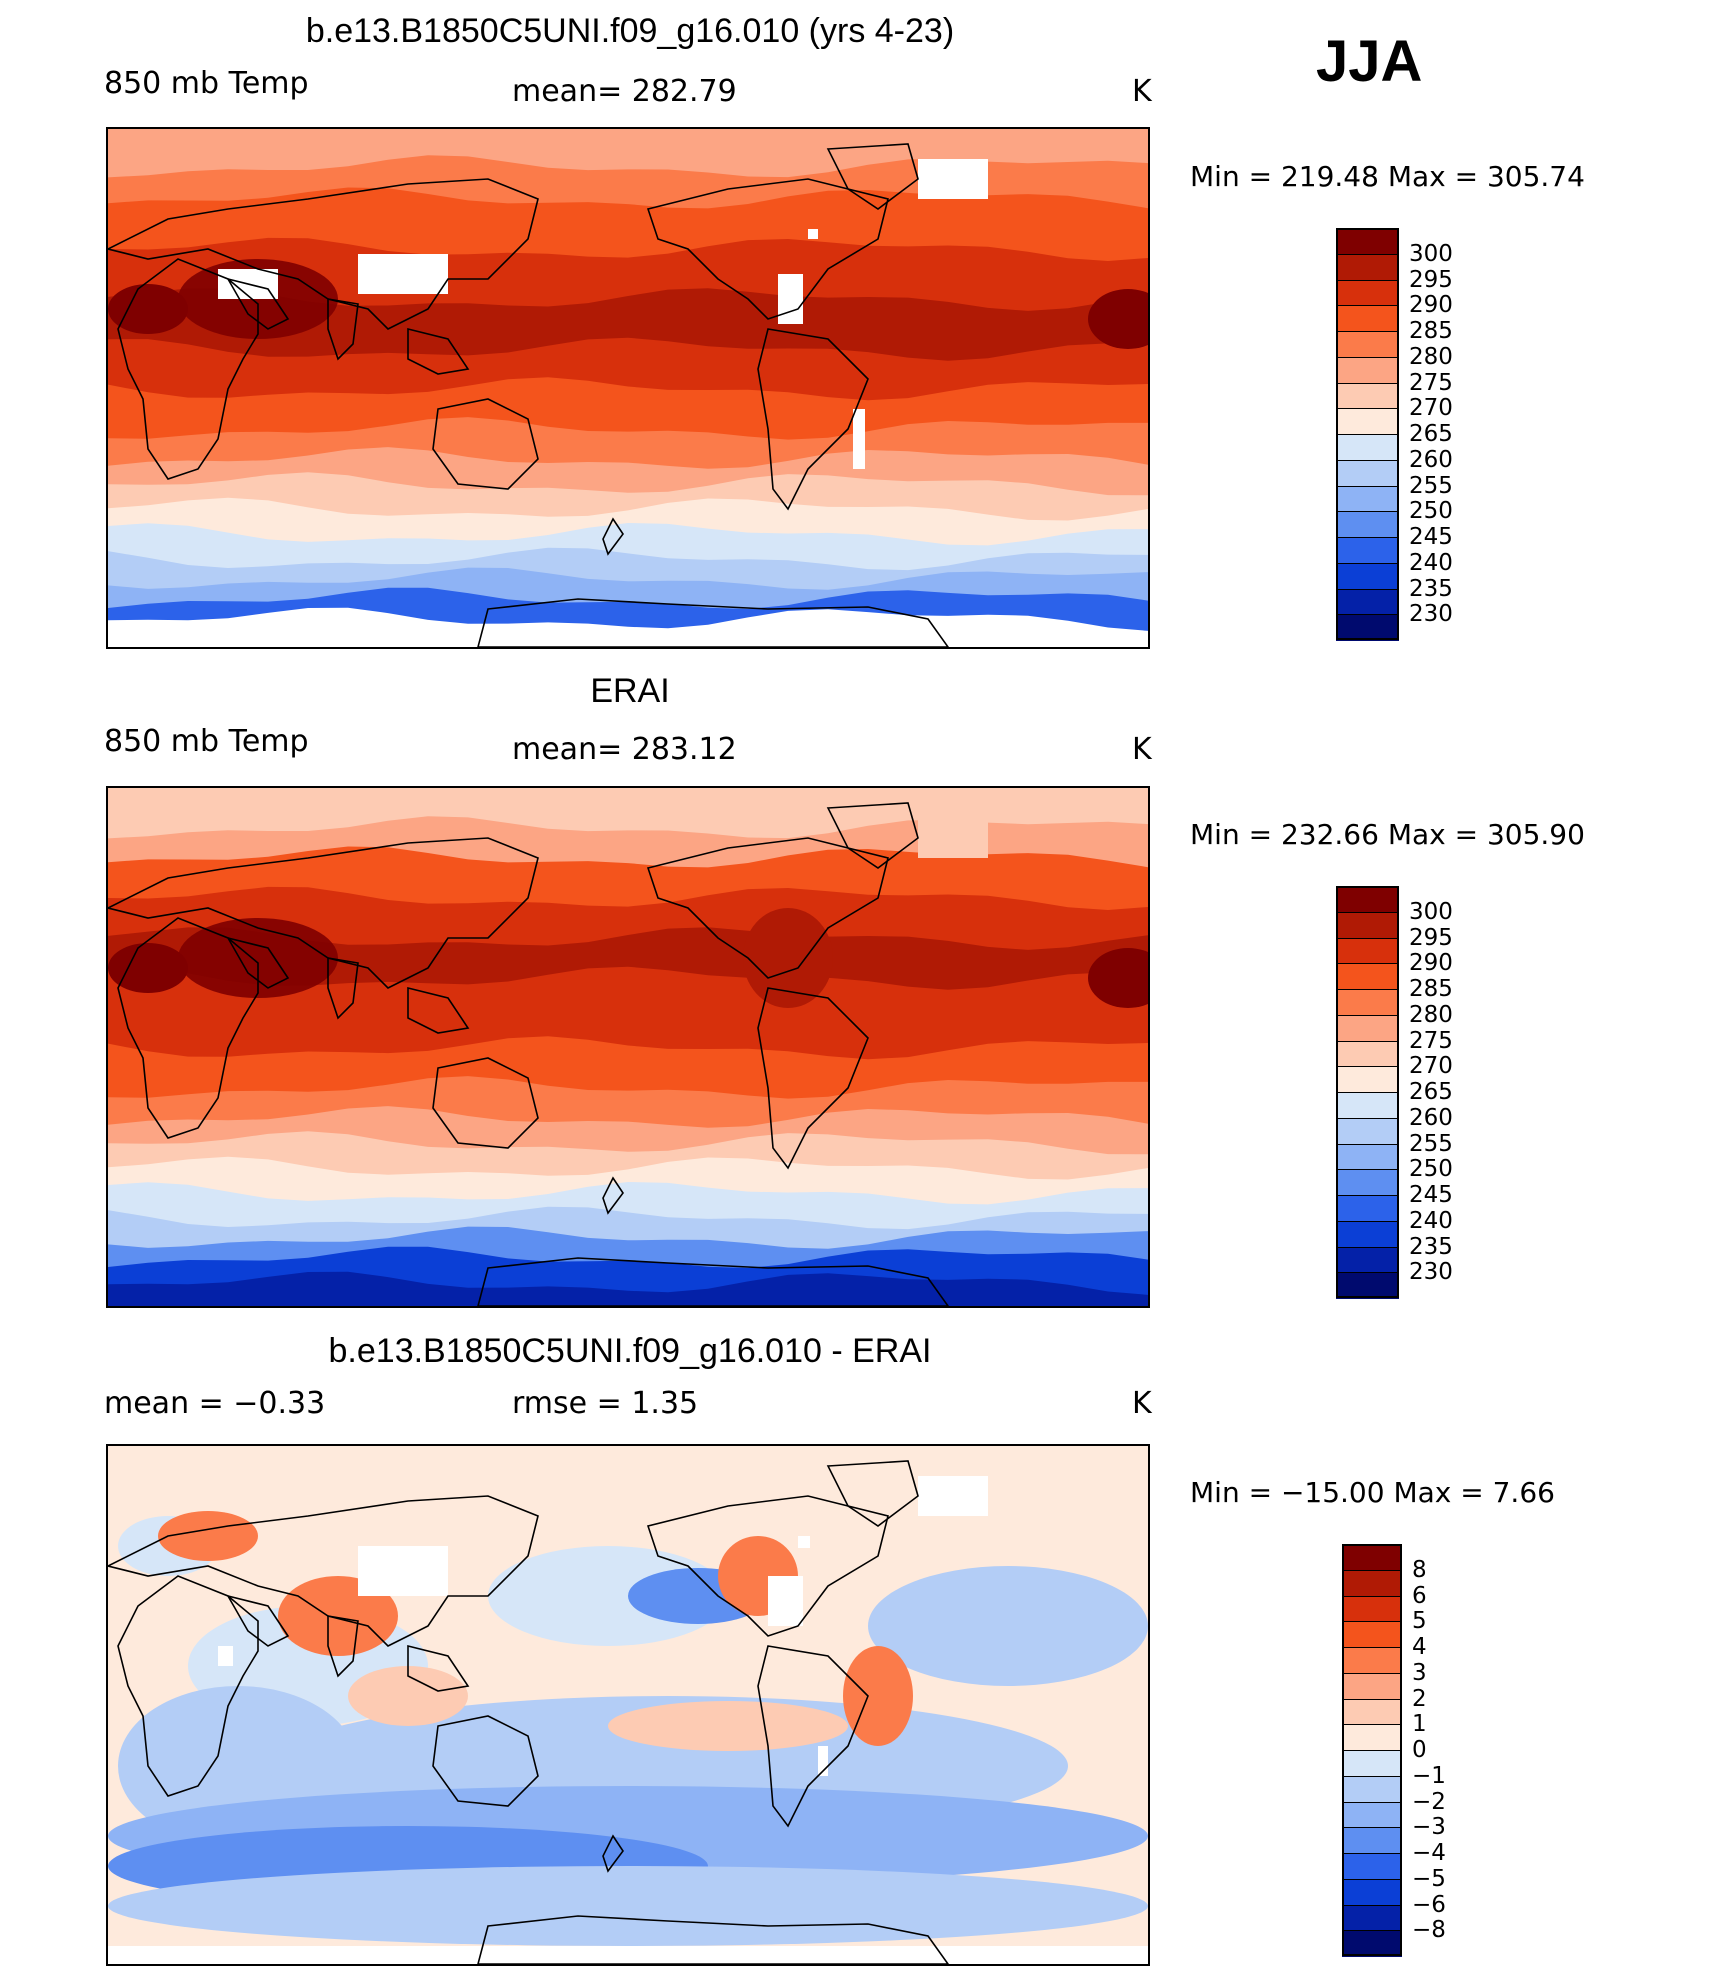 This screenshot has height=1966, width=1710. I want to click on colorbar-tick-label: 275, so click(1431, 1040).